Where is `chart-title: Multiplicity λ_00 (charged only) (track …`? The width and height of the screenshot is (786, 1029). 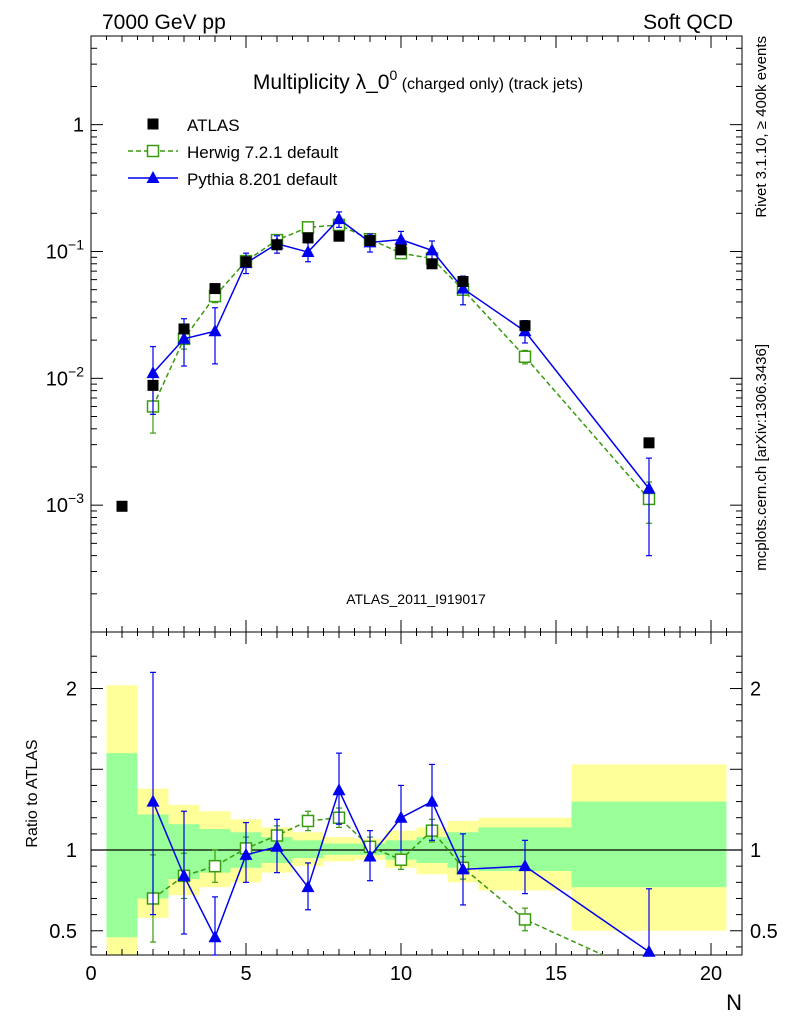 chart-title: Multiplicity λ_00 (charged only) (track … is located at coordinates (418, 80).